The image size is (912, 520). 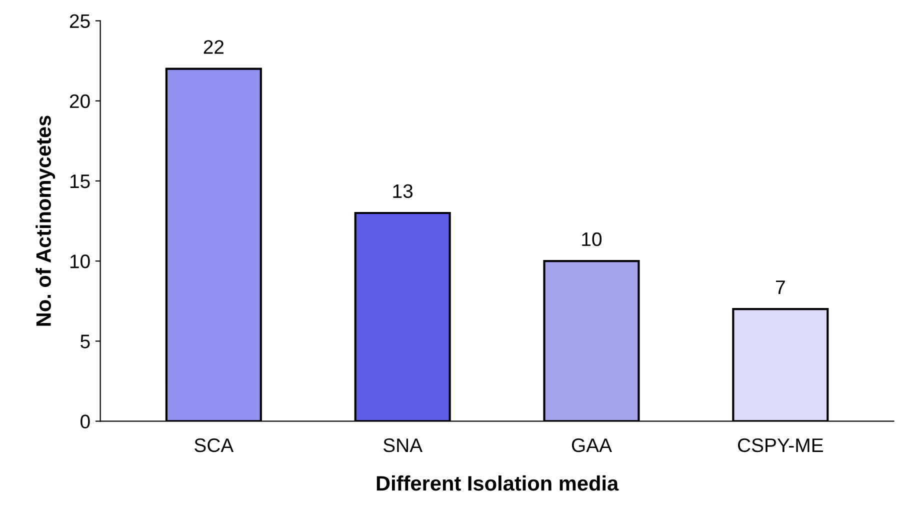 I want to click on x-tick-label: SCA, so click(x=214, y=445).